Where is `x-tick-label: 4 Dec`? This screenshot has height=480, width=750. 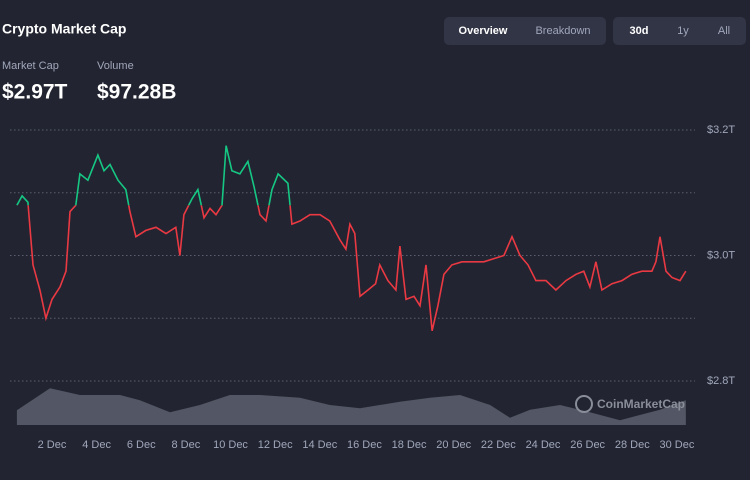
x-tick-label: 4 Dec is located at coordinates (96, 445).